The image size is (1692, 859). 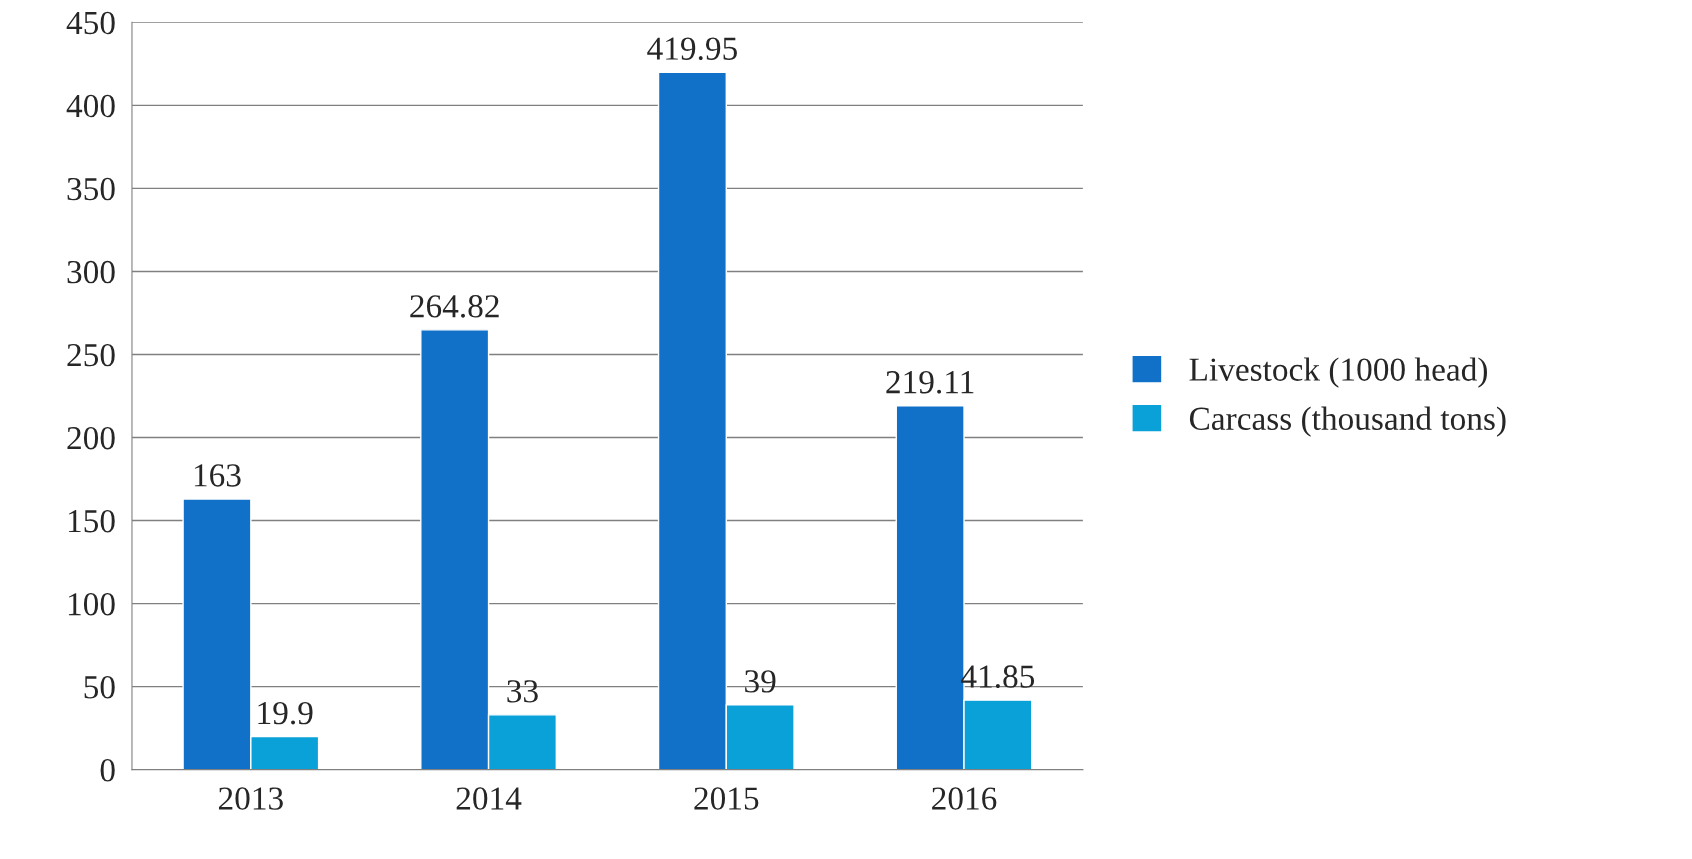 What do you see at coordinates (91, 189) in the screenshot?
I see `y-tick-label: 350` at bounding box center [91, 189].